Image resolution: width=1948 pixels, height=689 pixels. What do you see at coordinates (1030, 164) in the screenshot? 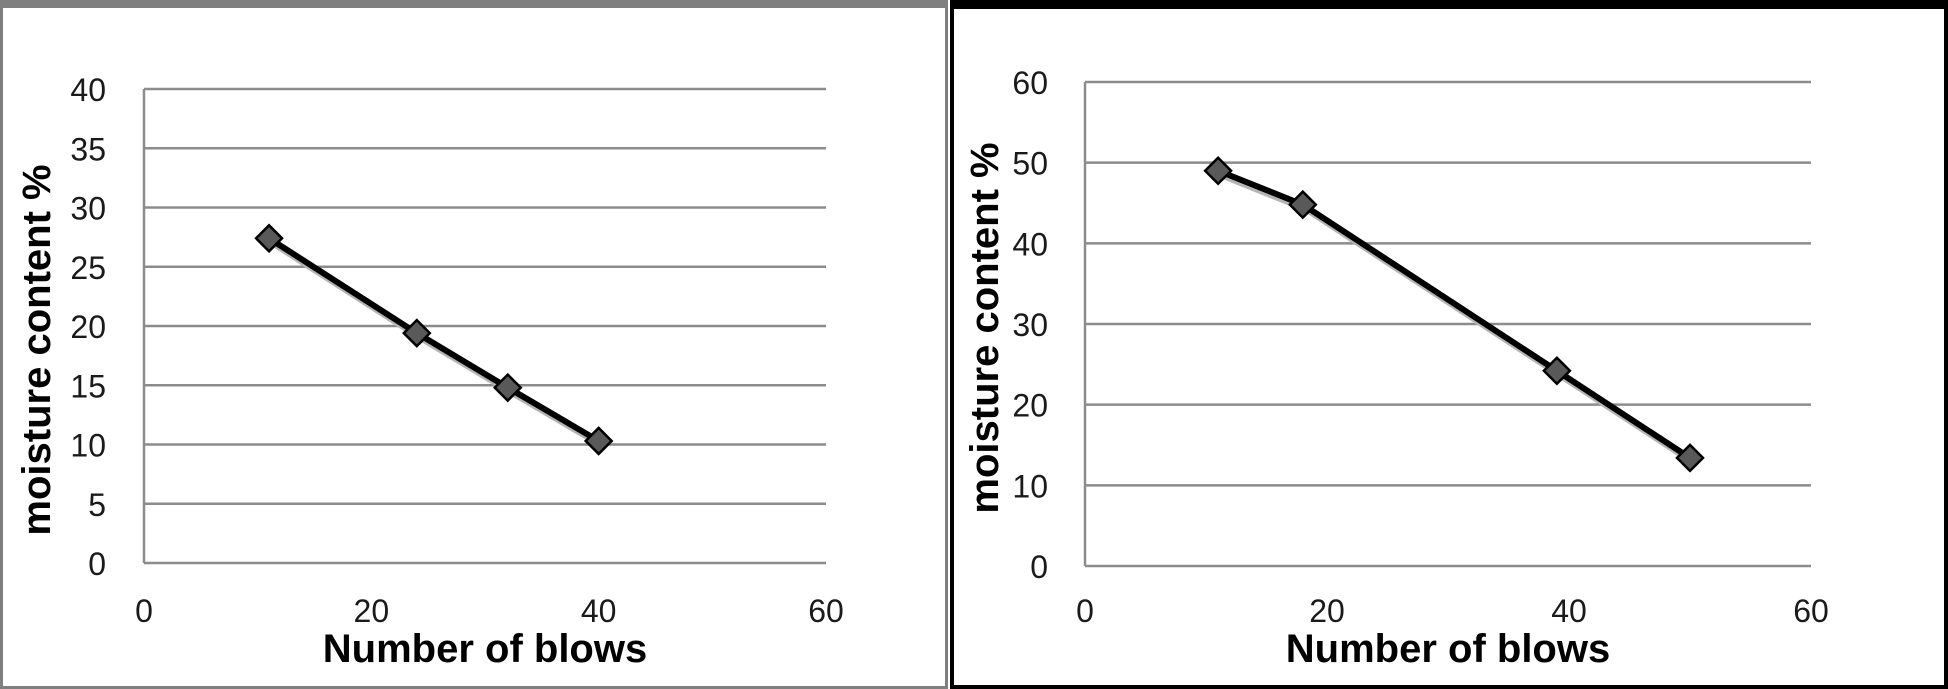
I see `y-tick-label: 50` at bounding box center [1030, 164].